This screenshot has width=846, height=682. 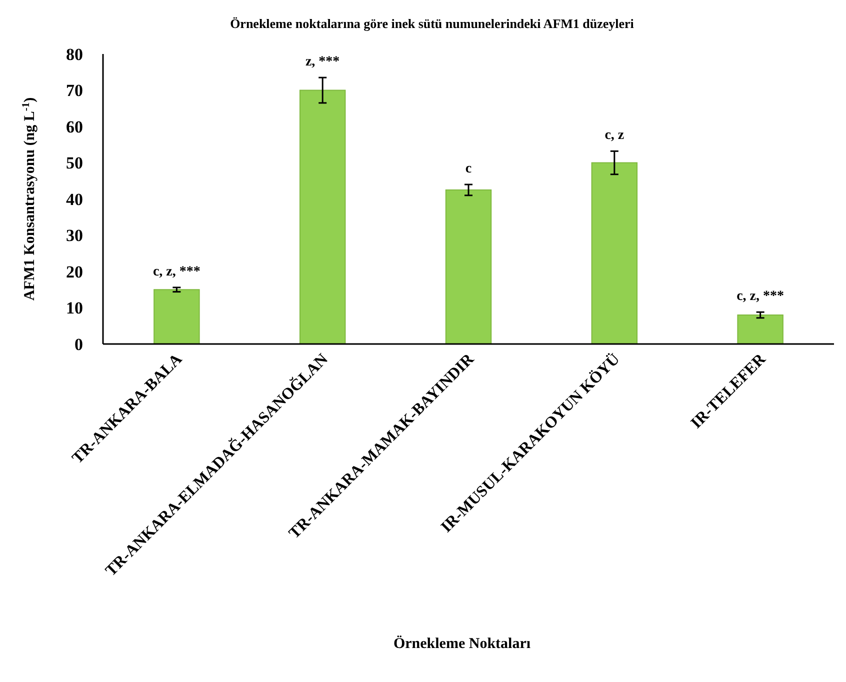 I want to click on annotation: c, z, so click(x=614, y=136).